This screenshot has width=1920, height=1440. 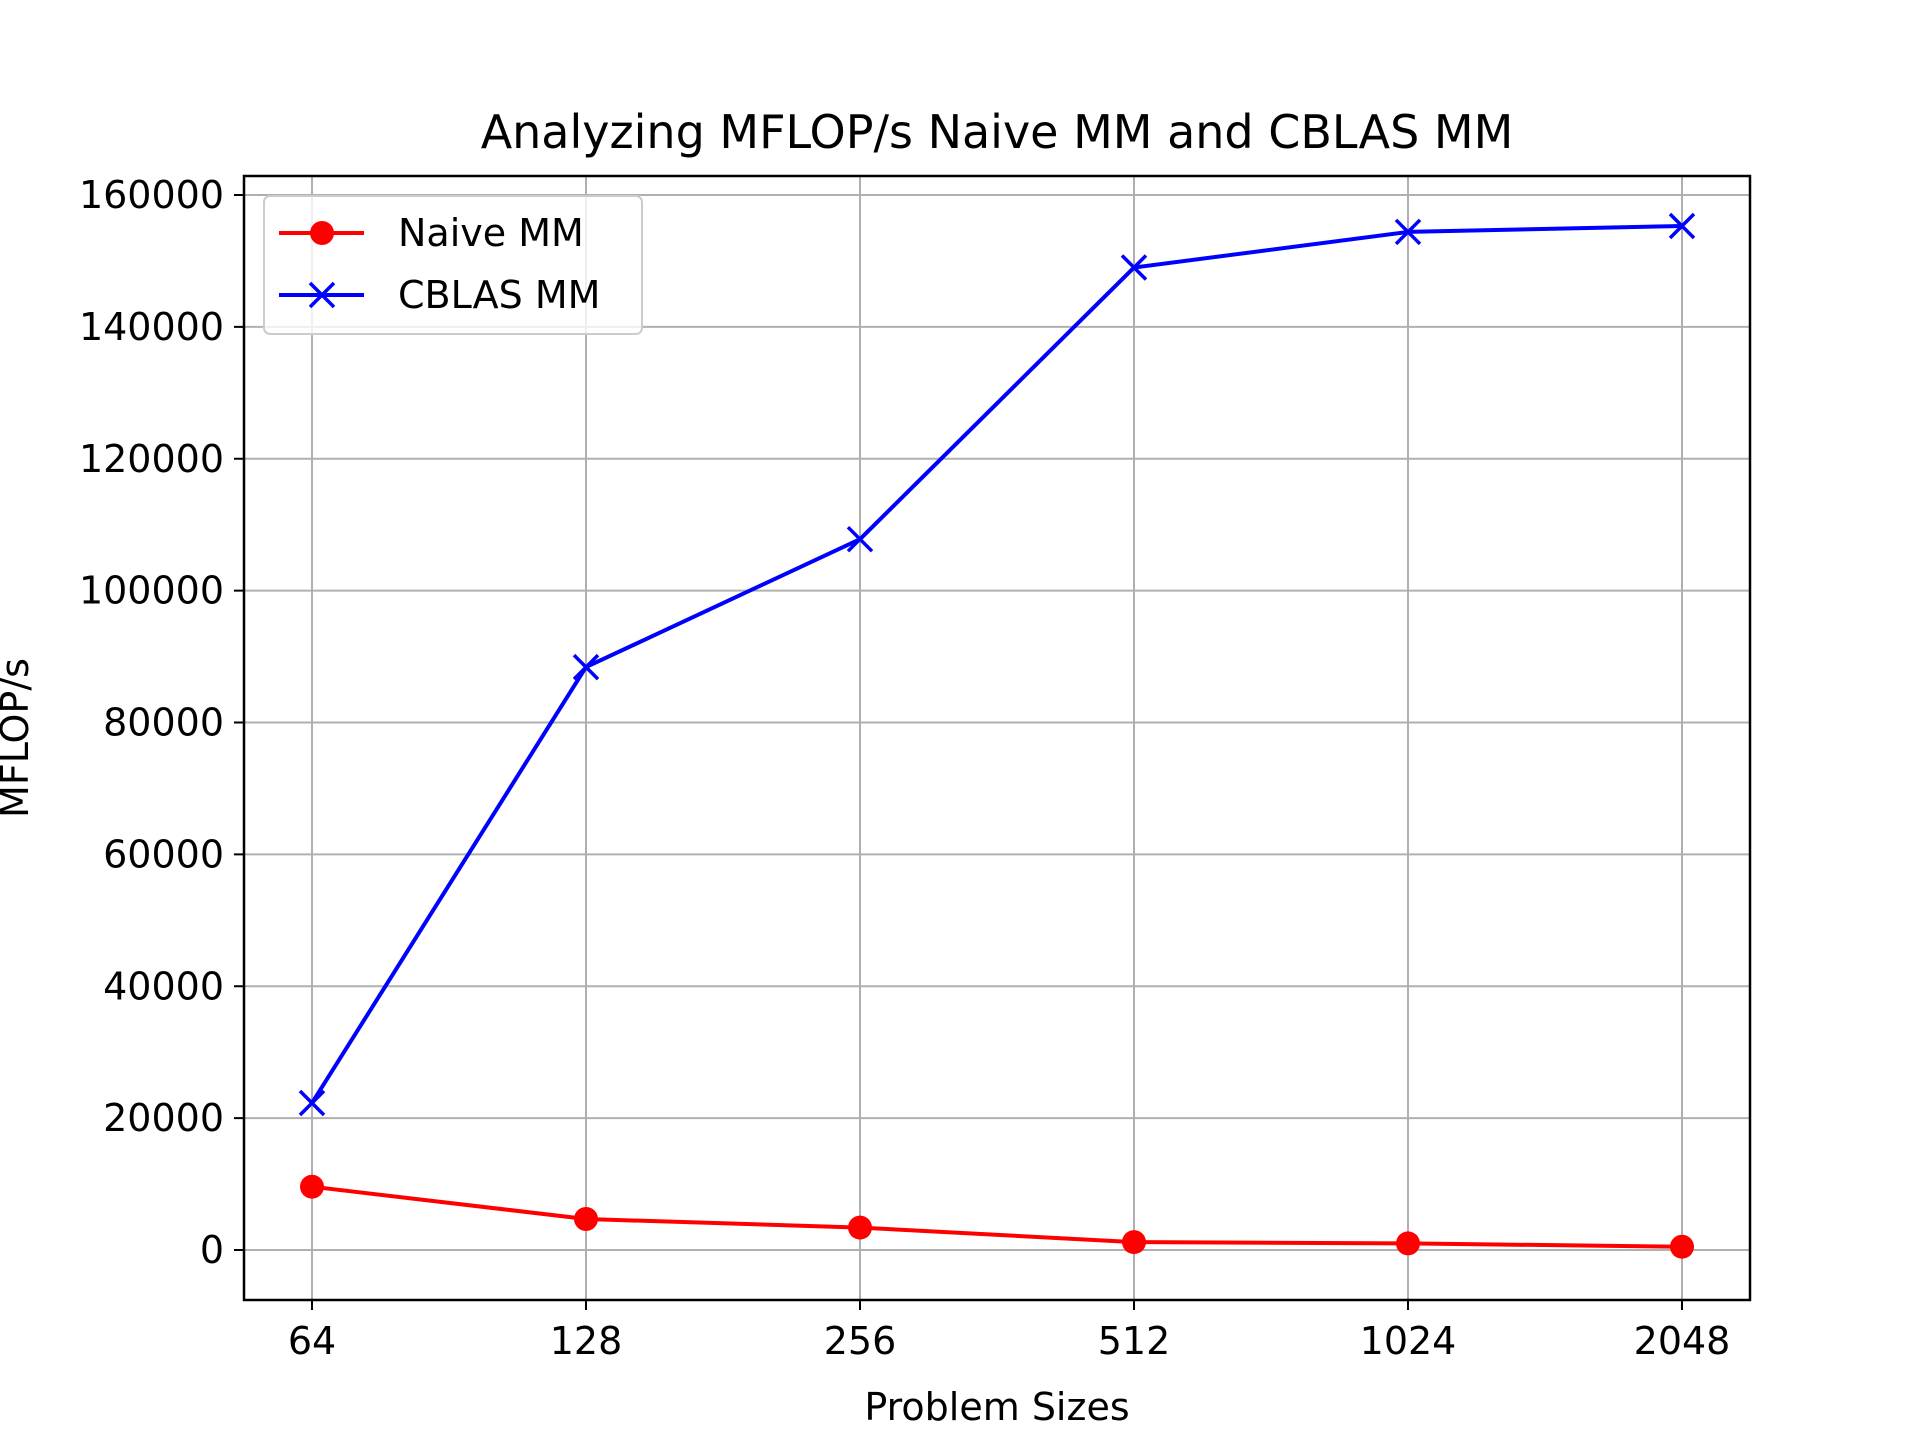 I want to click on y-tick-label: 0, so click(x=212, y=1250).